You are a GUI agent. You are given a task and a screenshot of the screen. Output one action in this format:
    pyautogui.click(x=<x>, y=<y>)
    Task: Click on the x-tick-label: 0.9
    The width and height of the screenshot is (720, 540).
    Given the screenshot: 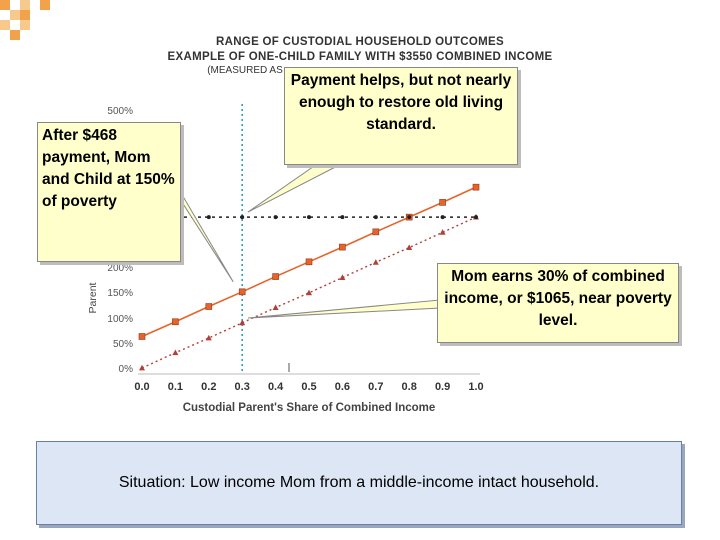 What is the action you would take?
    pyautogui.click(x=442, y=387)
    